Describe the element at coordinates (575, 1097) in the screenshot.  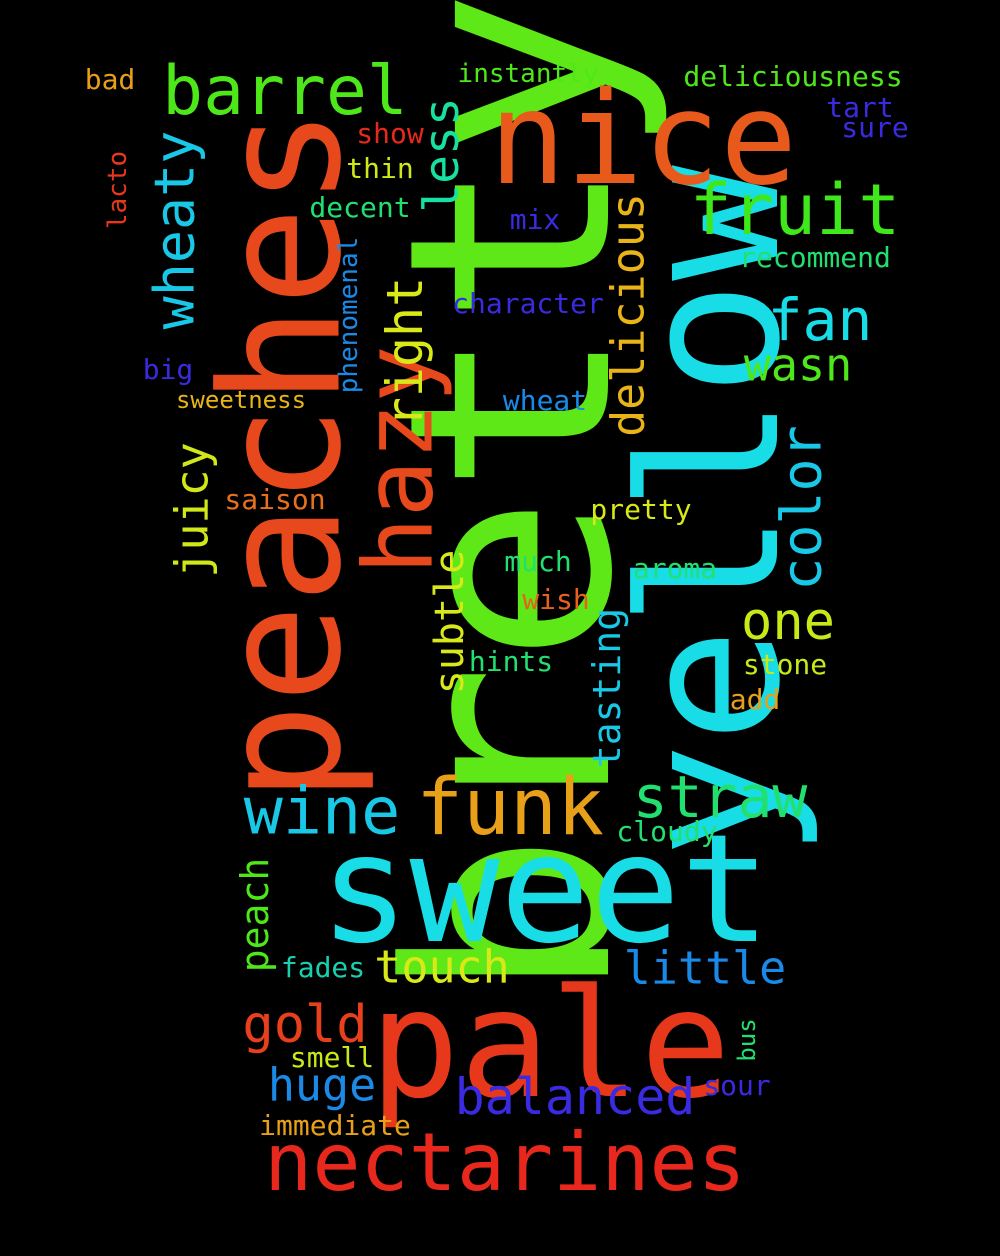
I see `word-balanced: balanced` at that location.